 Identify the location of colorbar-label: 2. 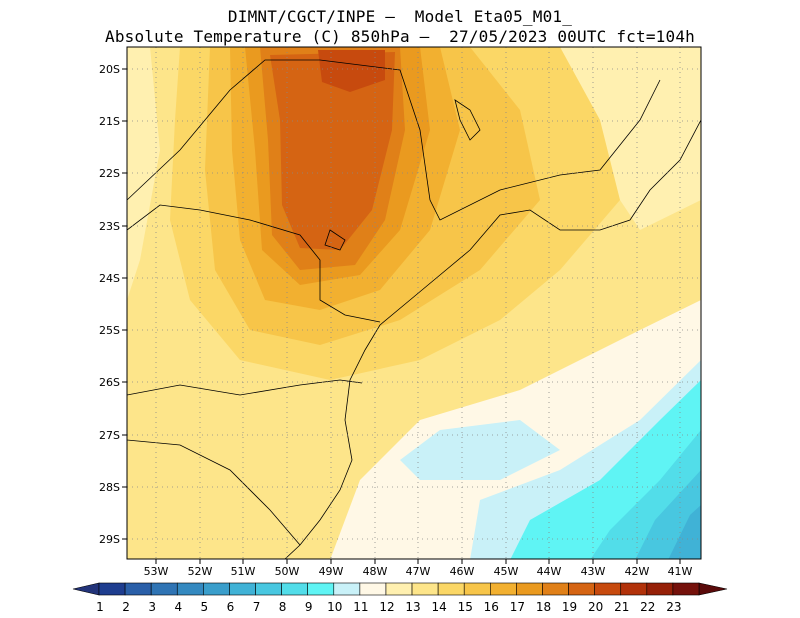
(126, 607).